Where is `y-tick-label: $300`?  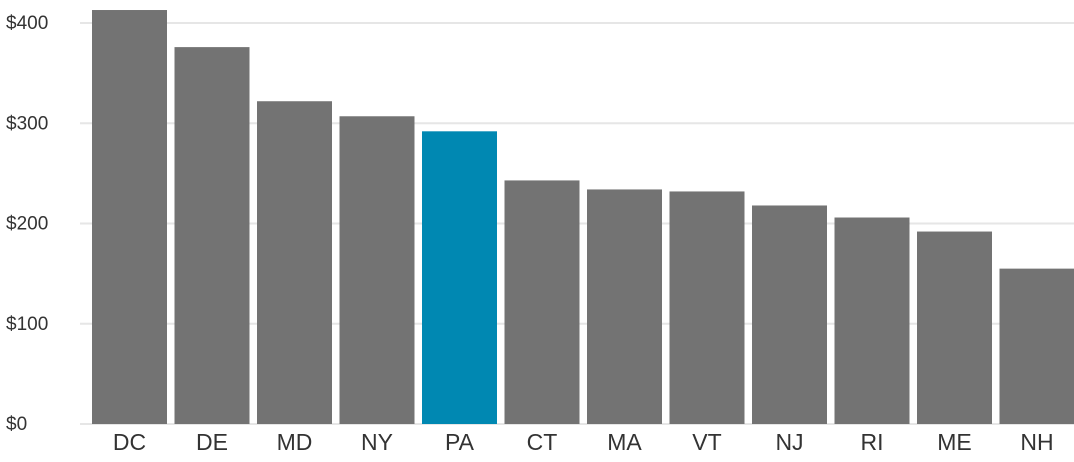
y-tick-label: $300 is located at coordinates (27, 123).